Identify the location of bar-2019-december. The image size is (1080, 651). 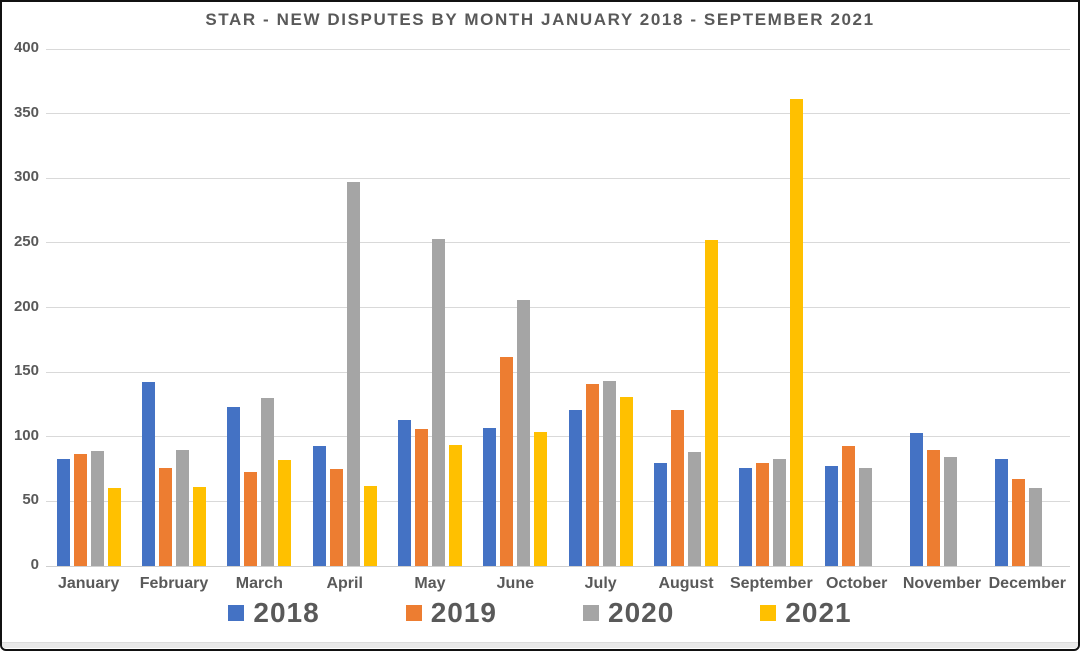
(1019, 522).